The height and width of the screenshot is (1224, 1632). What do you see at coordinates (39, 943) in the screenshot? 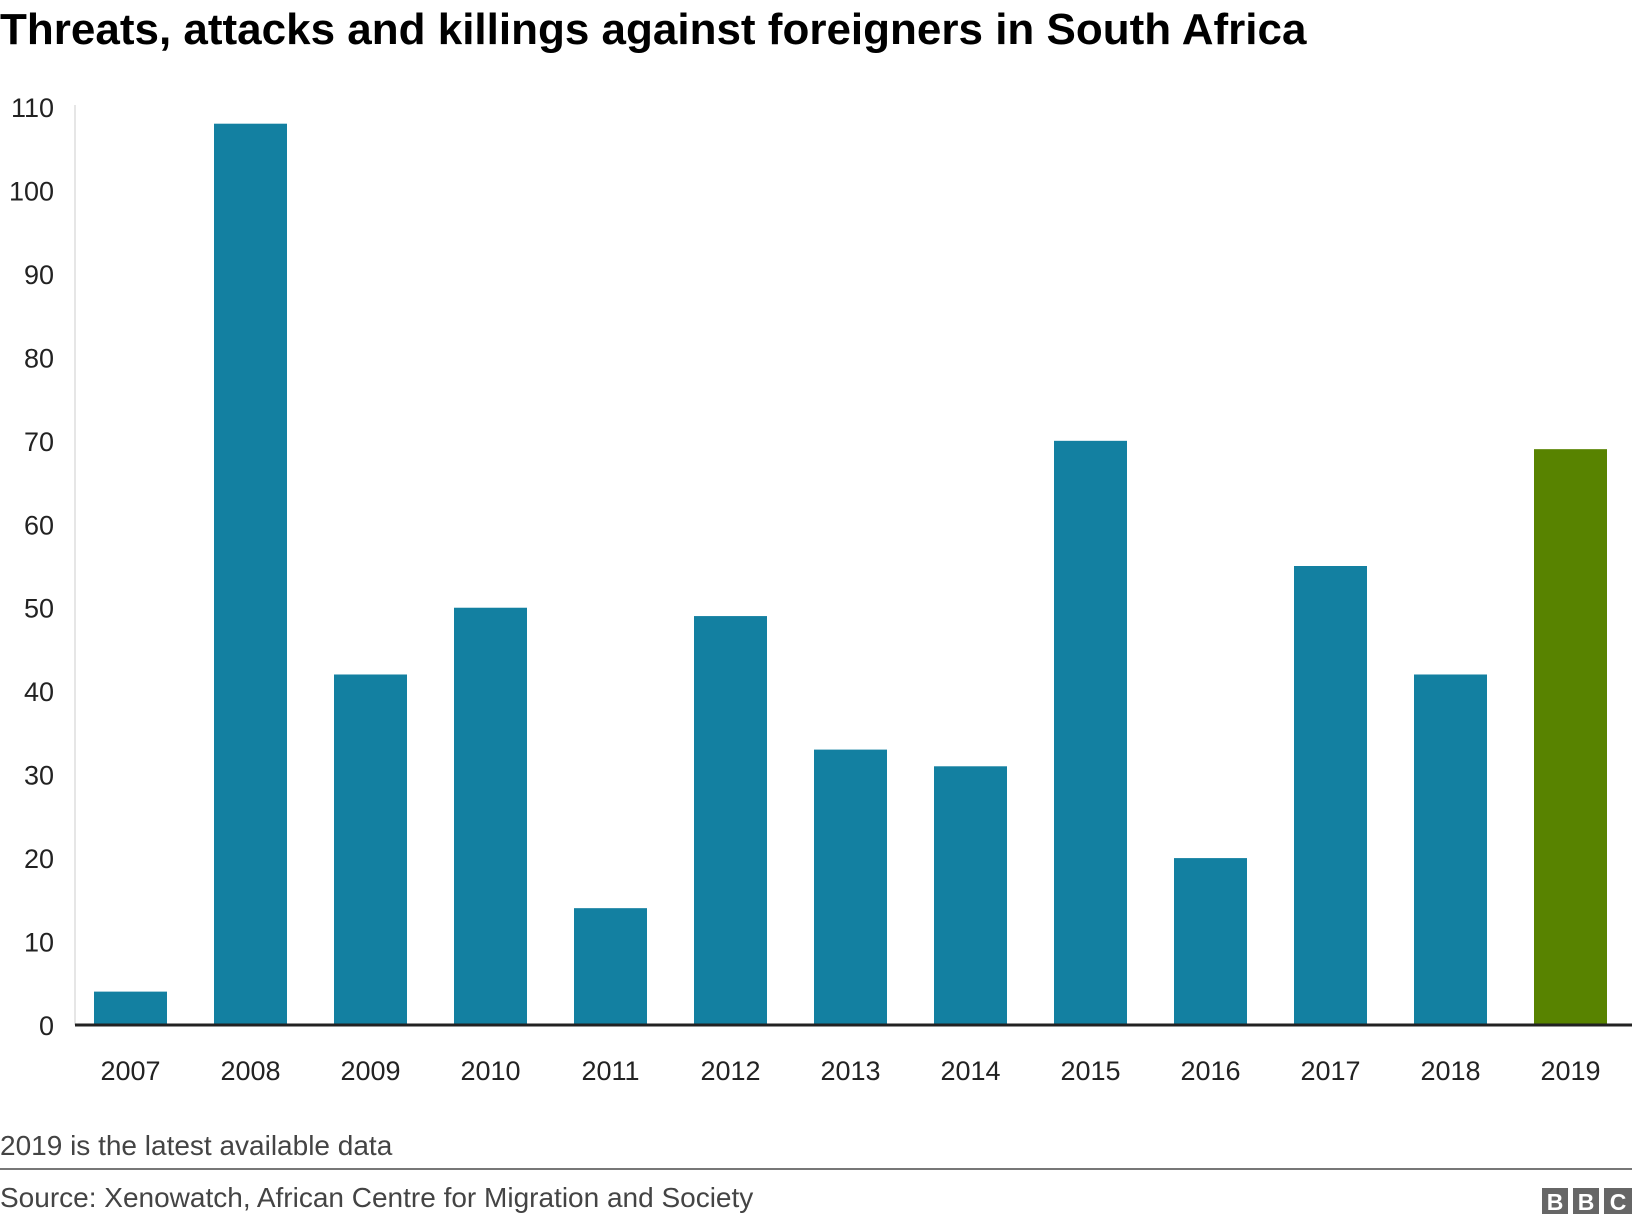
I see `y-tick-label: 10` at bounding box center [39, 943].